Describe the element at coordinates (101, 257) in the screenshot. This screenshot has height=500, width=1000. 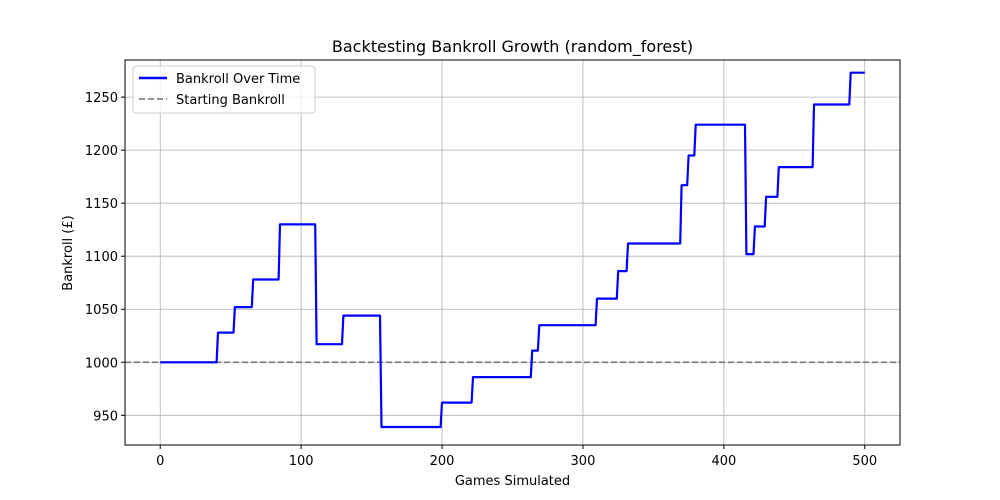
I see `y-tick-label: 1100` at that location.